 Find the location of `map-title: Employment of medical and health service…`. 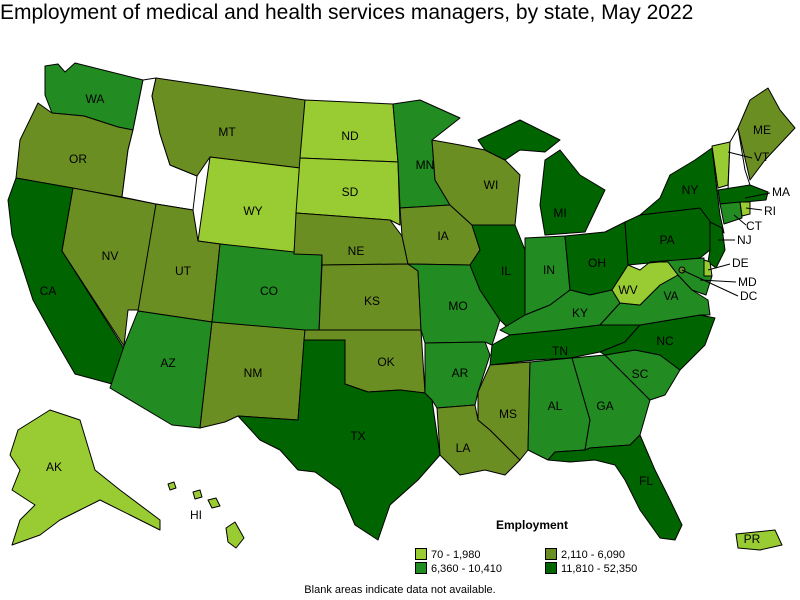

map-title: Employment of medical and health service… is located at coordinates (347, 12).